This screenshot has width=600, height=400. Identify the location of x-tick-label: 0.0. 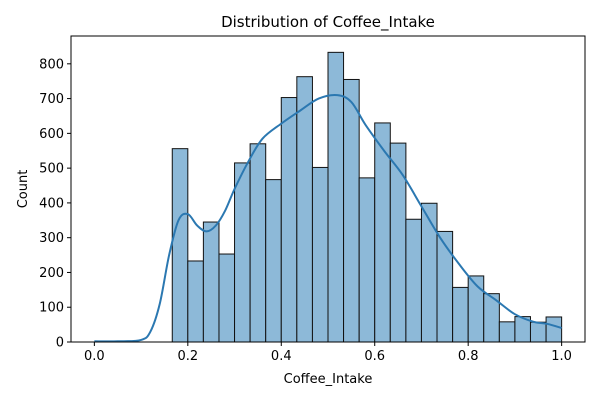
(94, 356).